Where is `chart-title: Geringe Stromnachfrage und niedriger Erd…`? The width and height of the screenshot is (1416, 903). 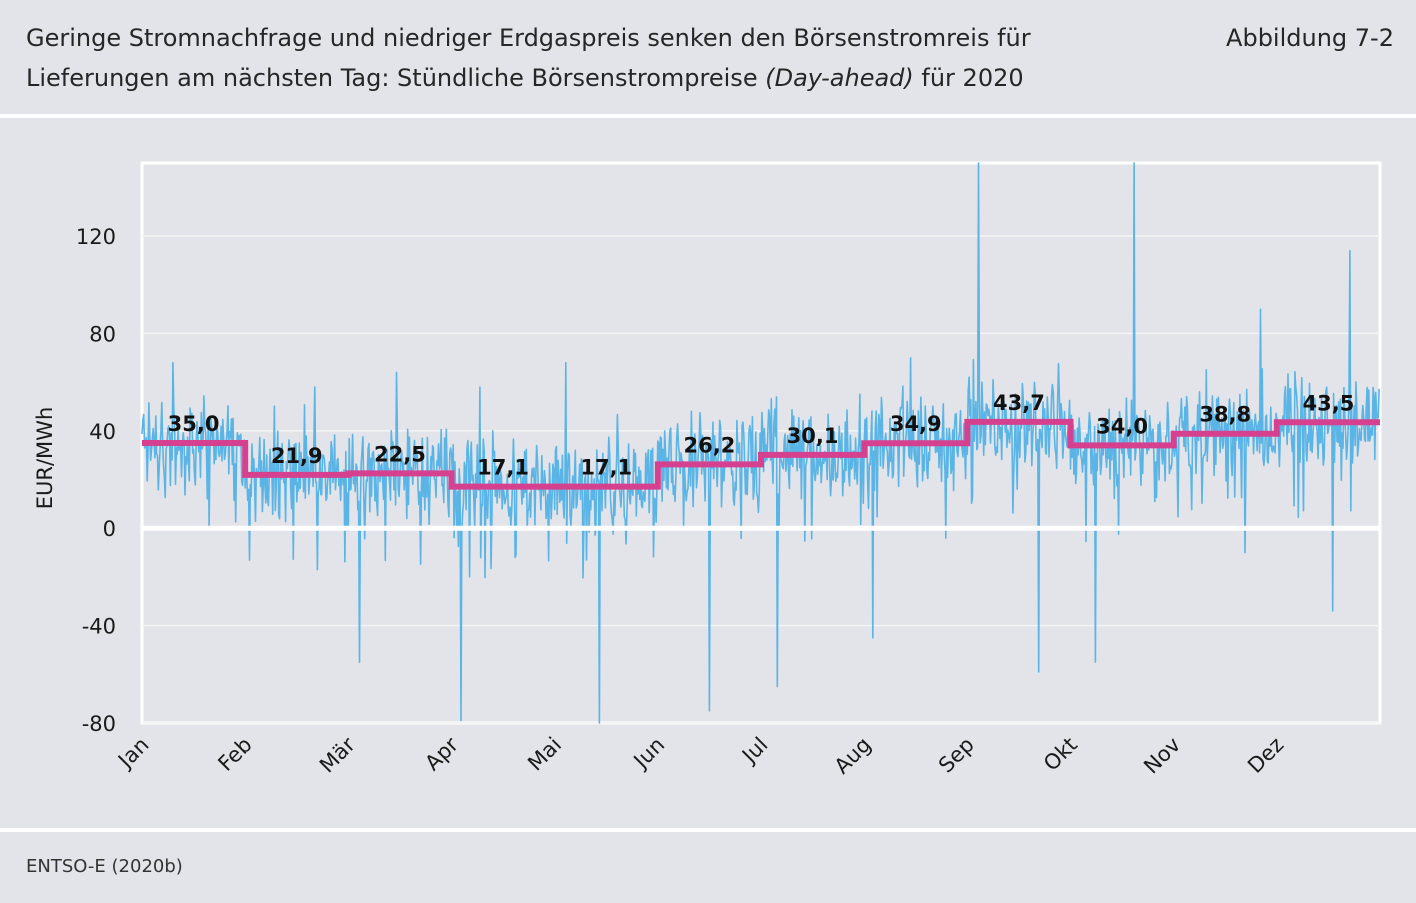 chart-title: Geringe Stromnachfrage und niedriger Erd… is located at coordinates (528, 58).